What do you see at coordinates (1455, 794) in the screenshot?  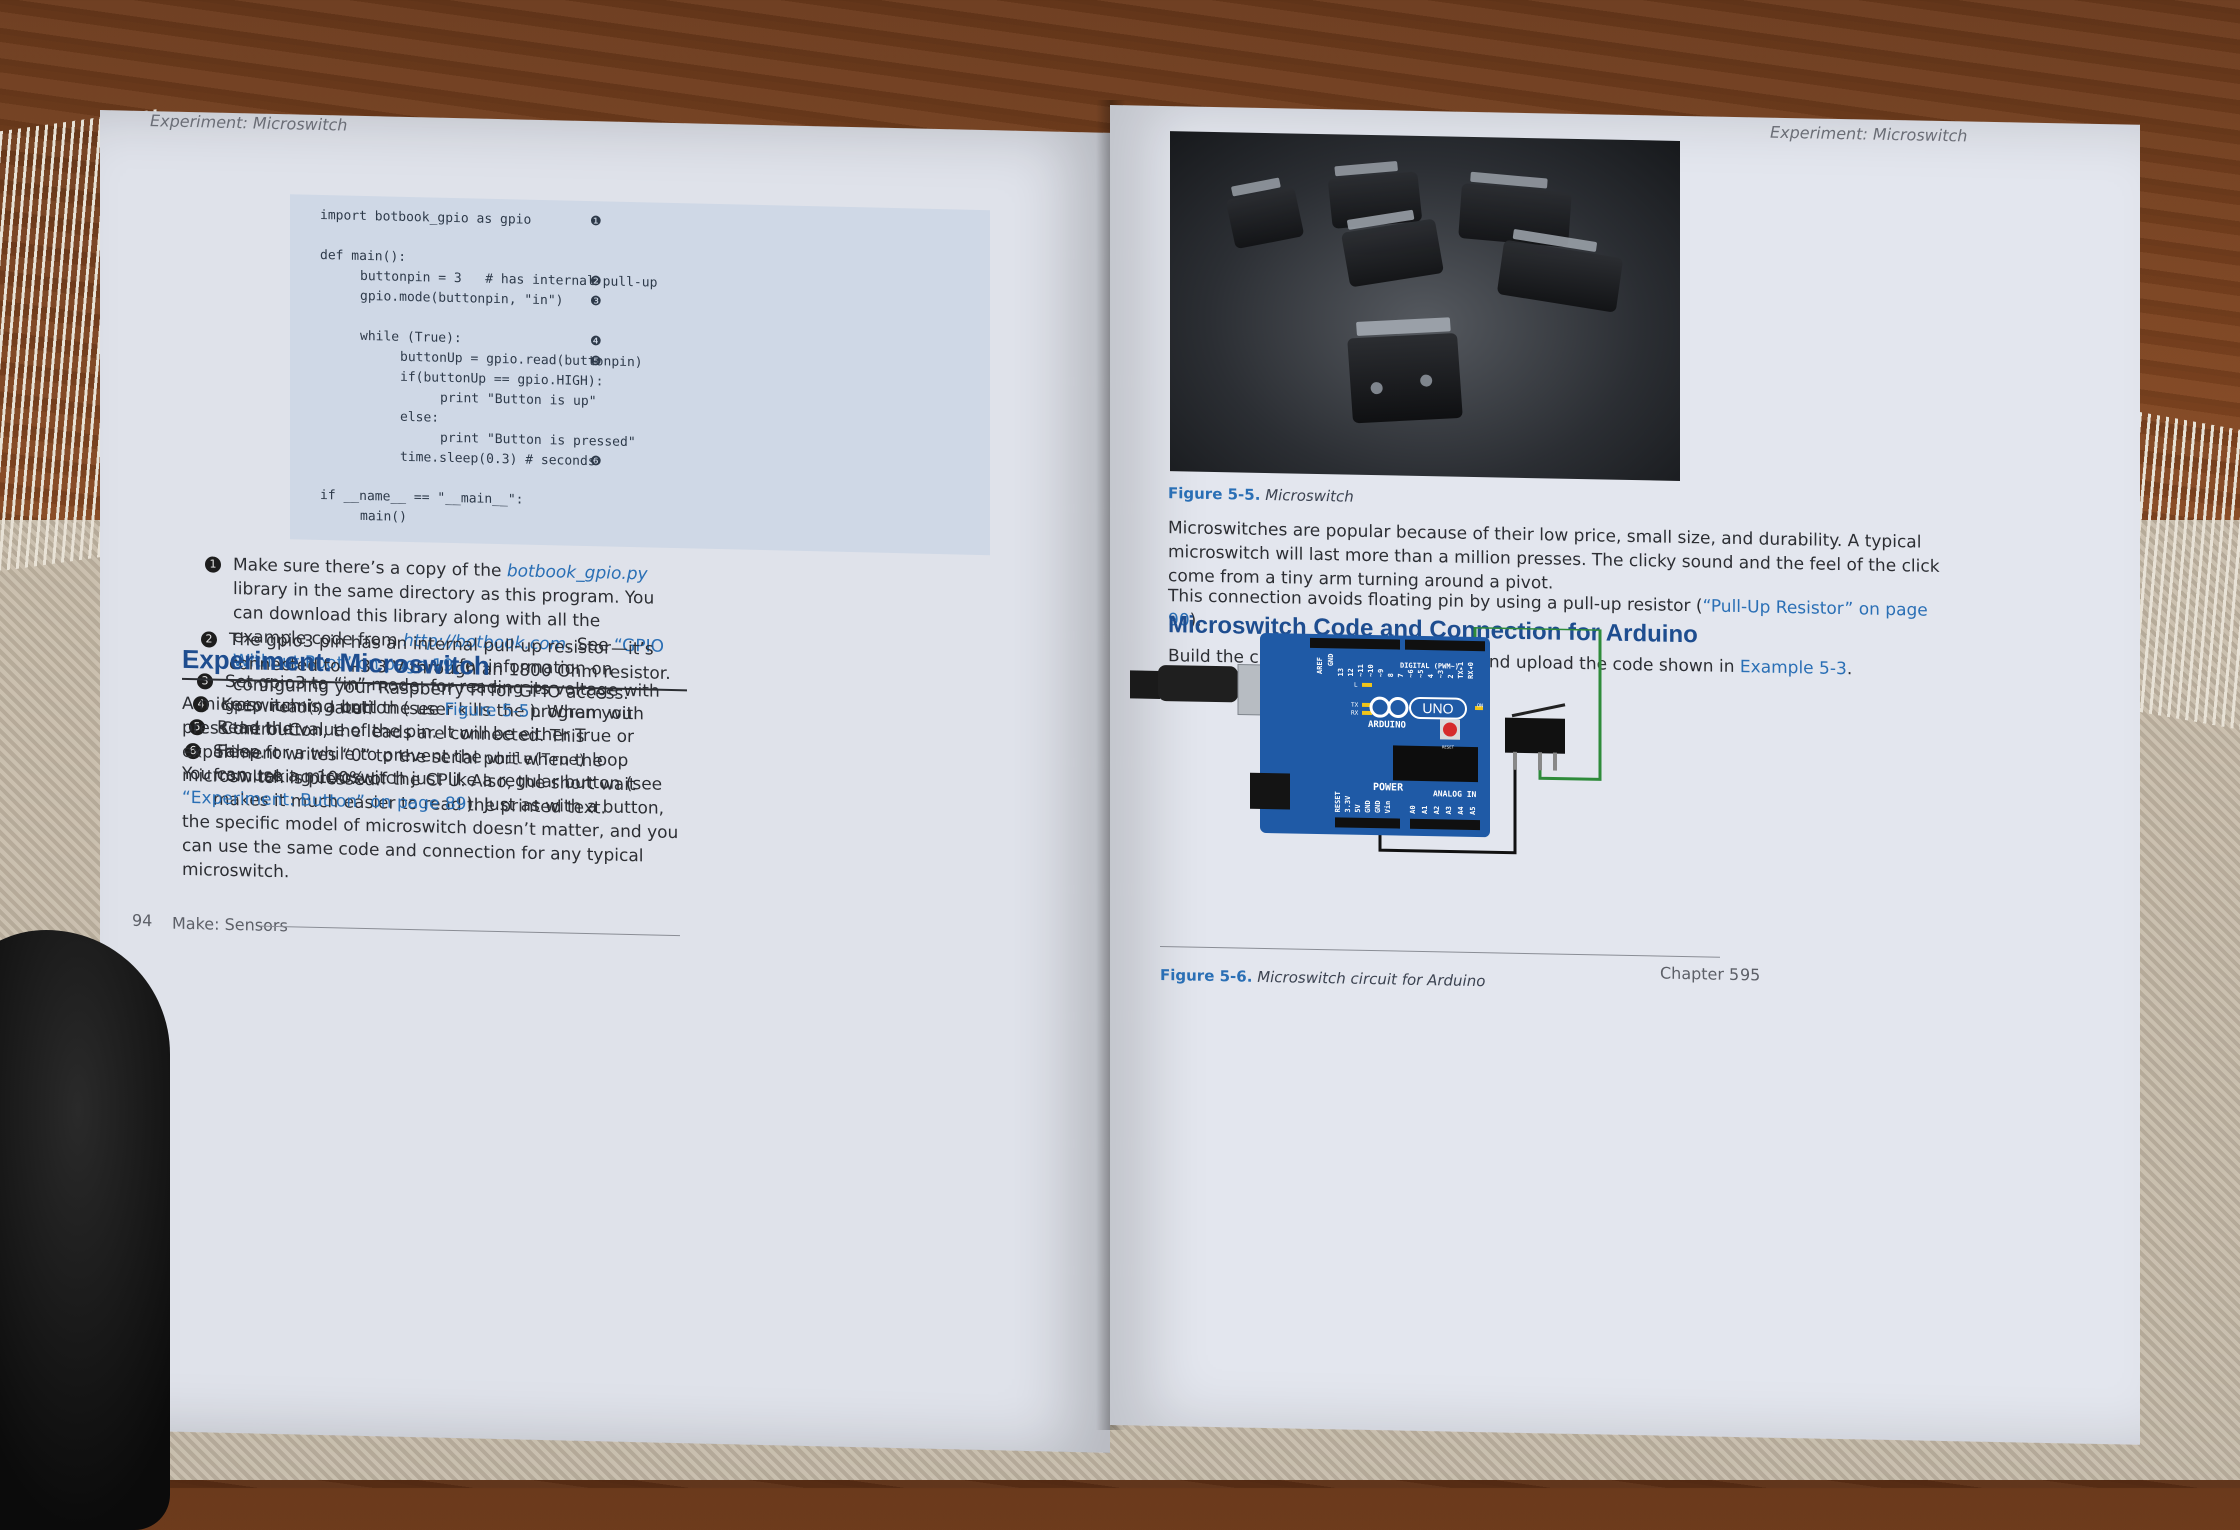 I see `analog-label: ANALOG IN` at bounding box center [1455, 794].